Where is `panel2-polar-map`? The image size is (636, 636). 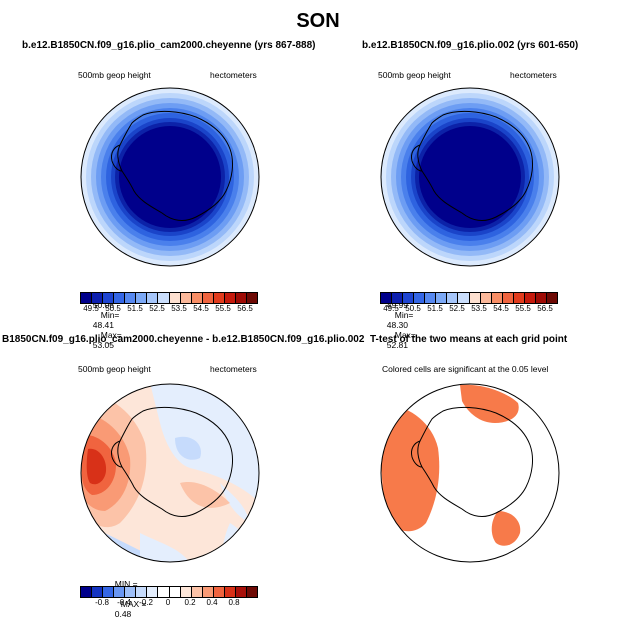 panel2-polar-map is located at coordinates (470, 177).